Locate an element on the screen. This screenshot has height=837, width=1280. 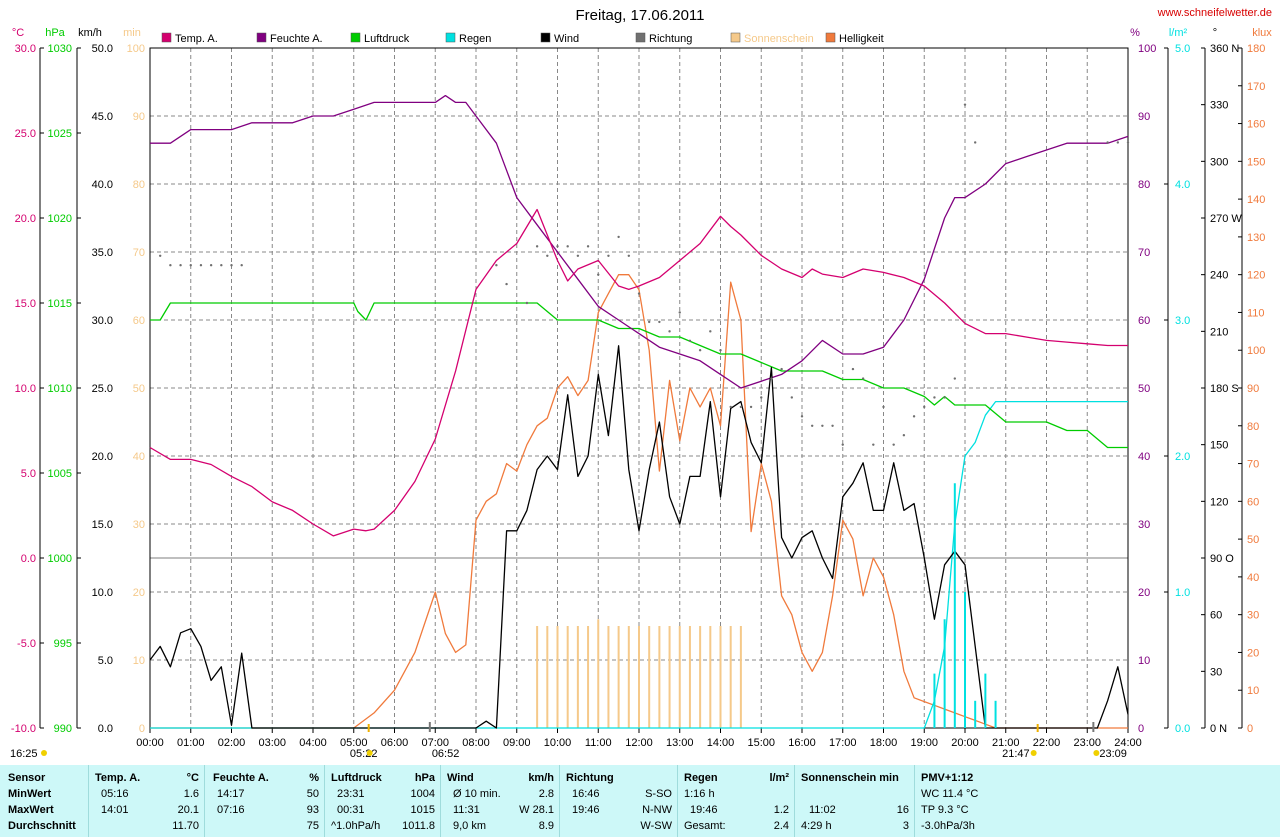
lux-axis-tick: 50 is located at coordinates (1253, 540).